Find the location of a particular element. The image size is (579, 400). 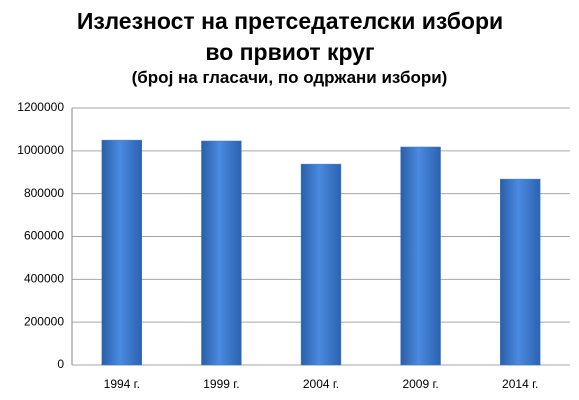

y-tick-label: 800000 is located at coordinates (44, 193).